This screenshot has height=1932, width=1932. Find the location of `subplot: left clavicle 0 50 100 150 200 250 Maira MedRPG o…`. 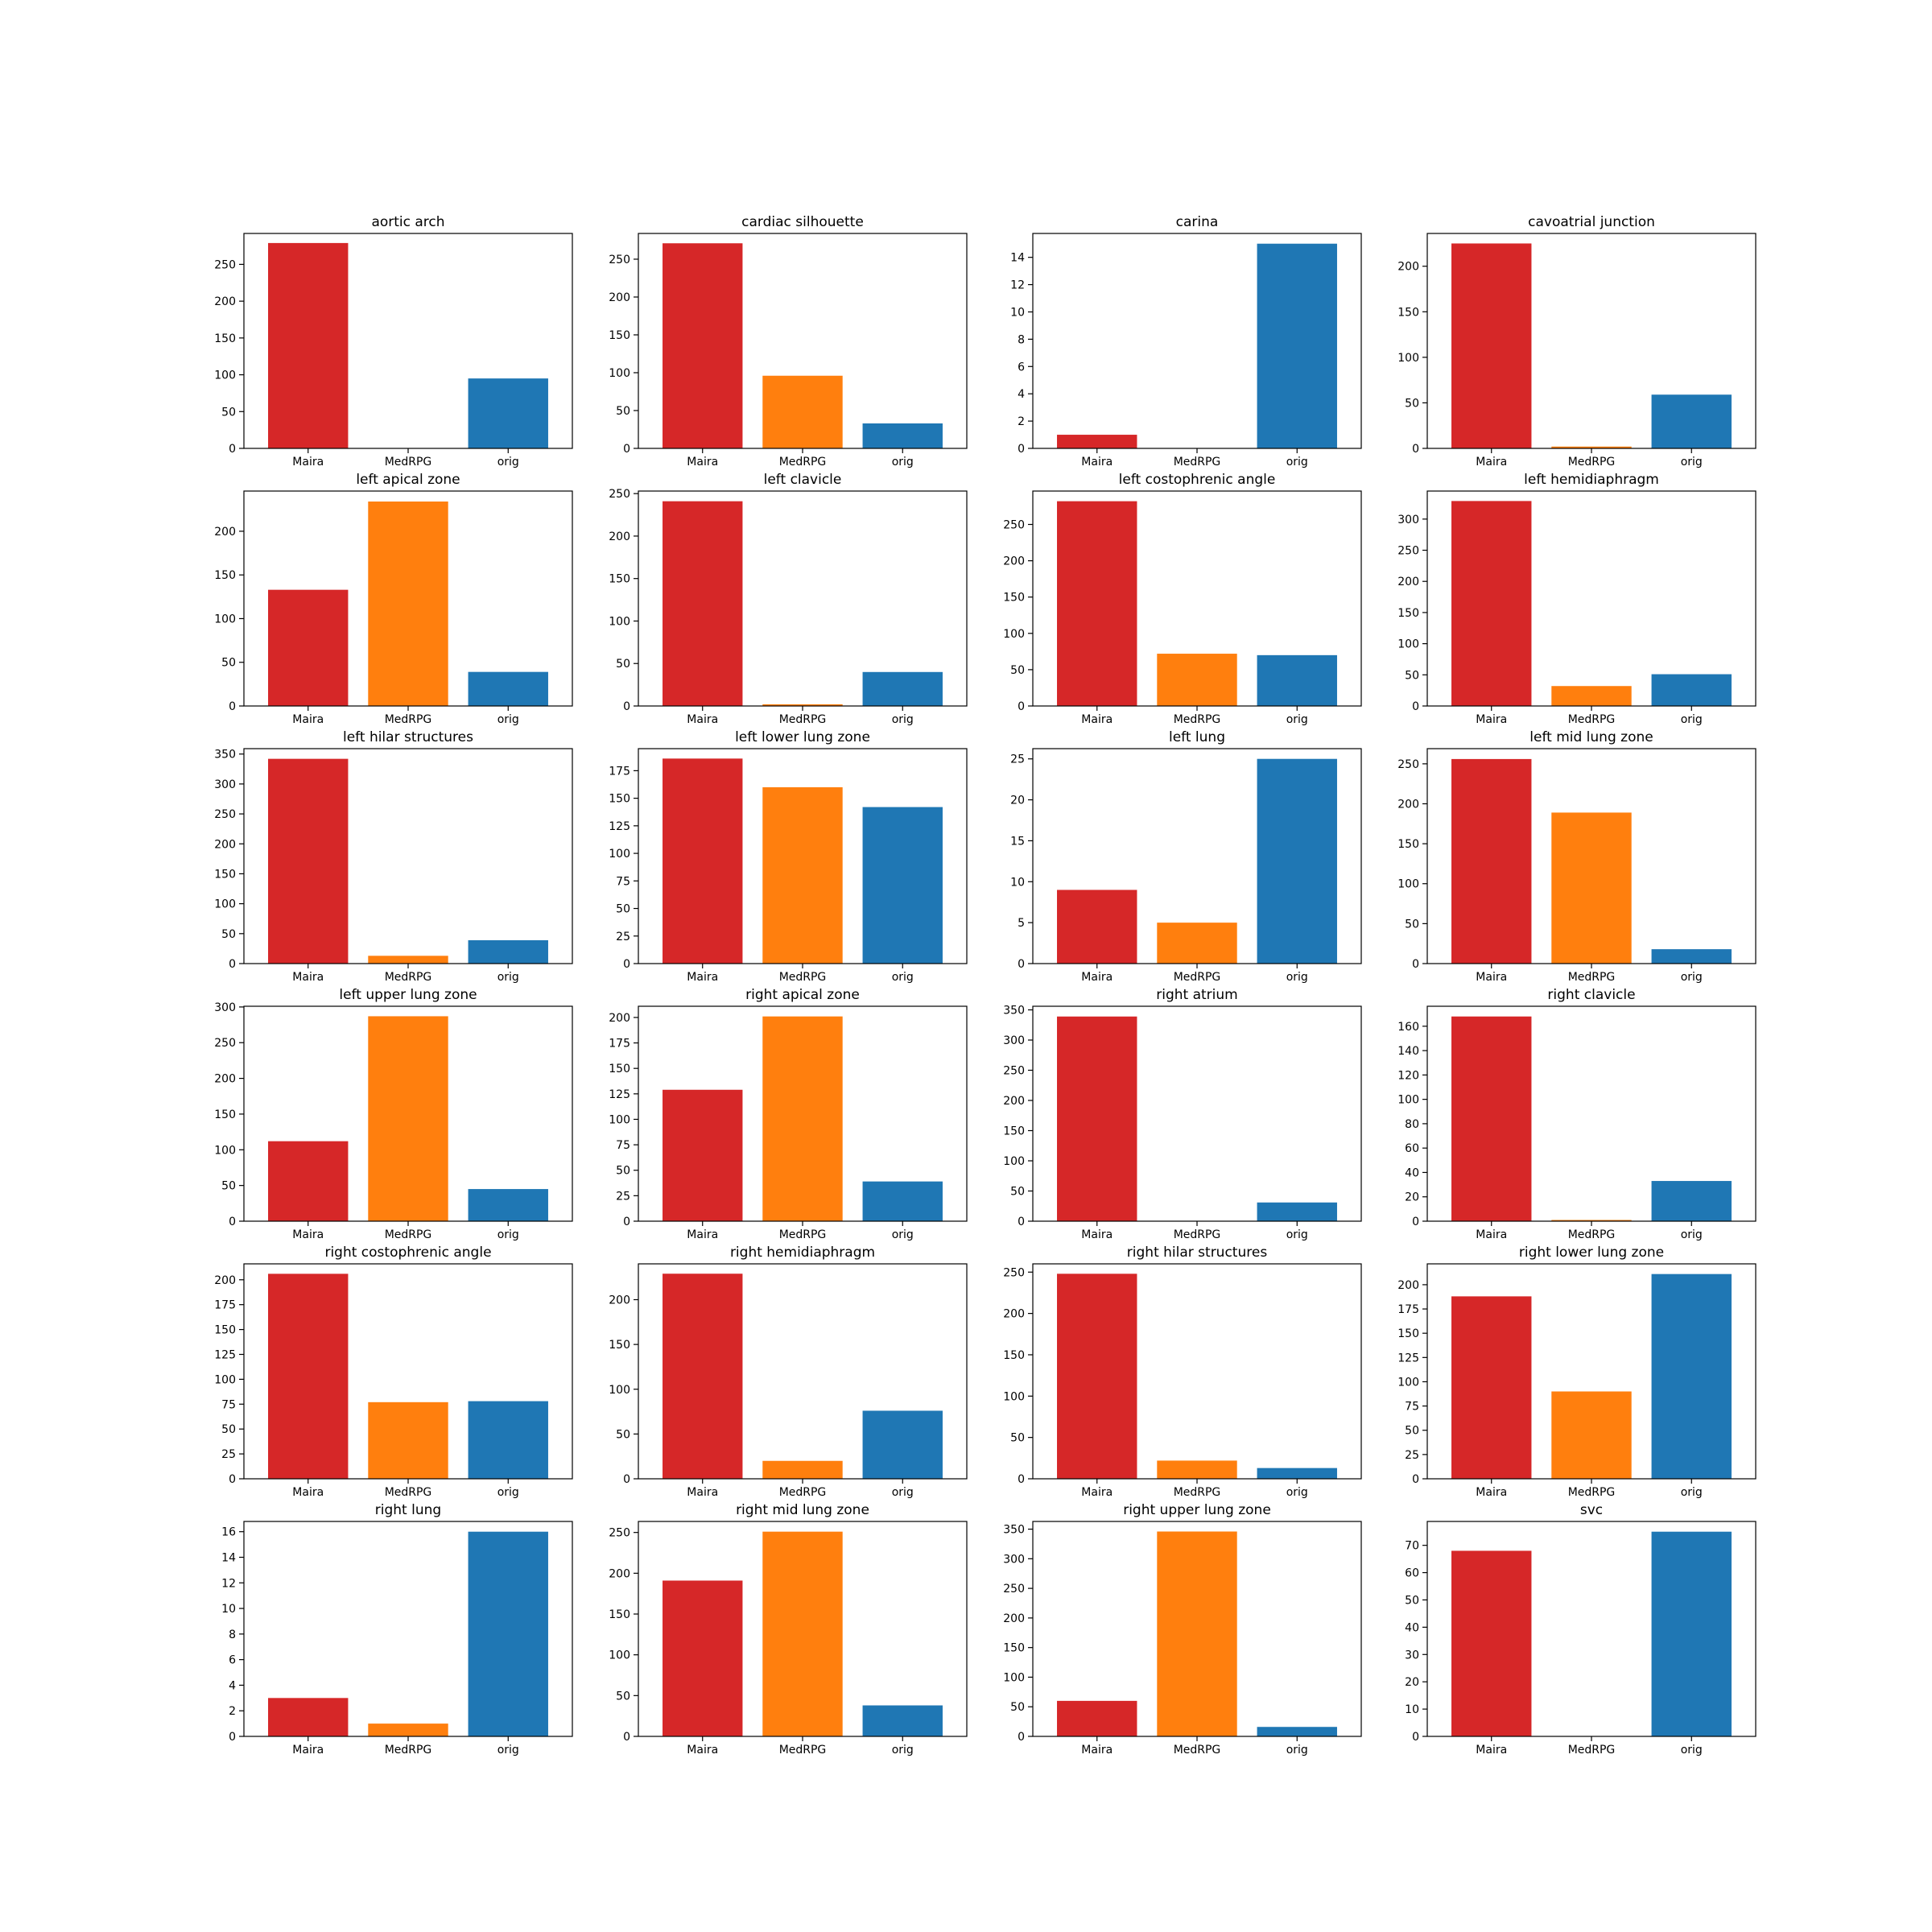

subplot: left clavicle 0 50 100 150 200 250 Maira MedRPG o… is located at coordinates (788, 599).